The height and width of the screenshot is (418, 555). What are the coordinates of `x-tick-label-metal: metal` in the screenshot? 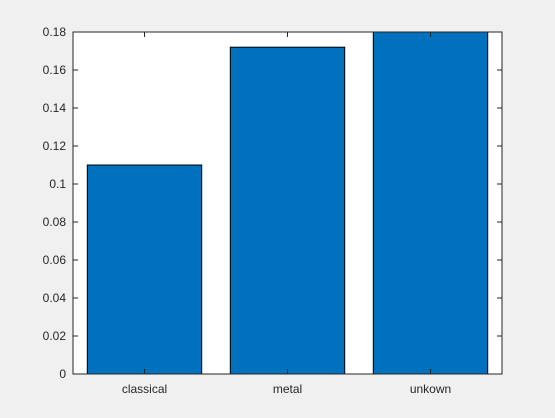 It's located at (287, 389).